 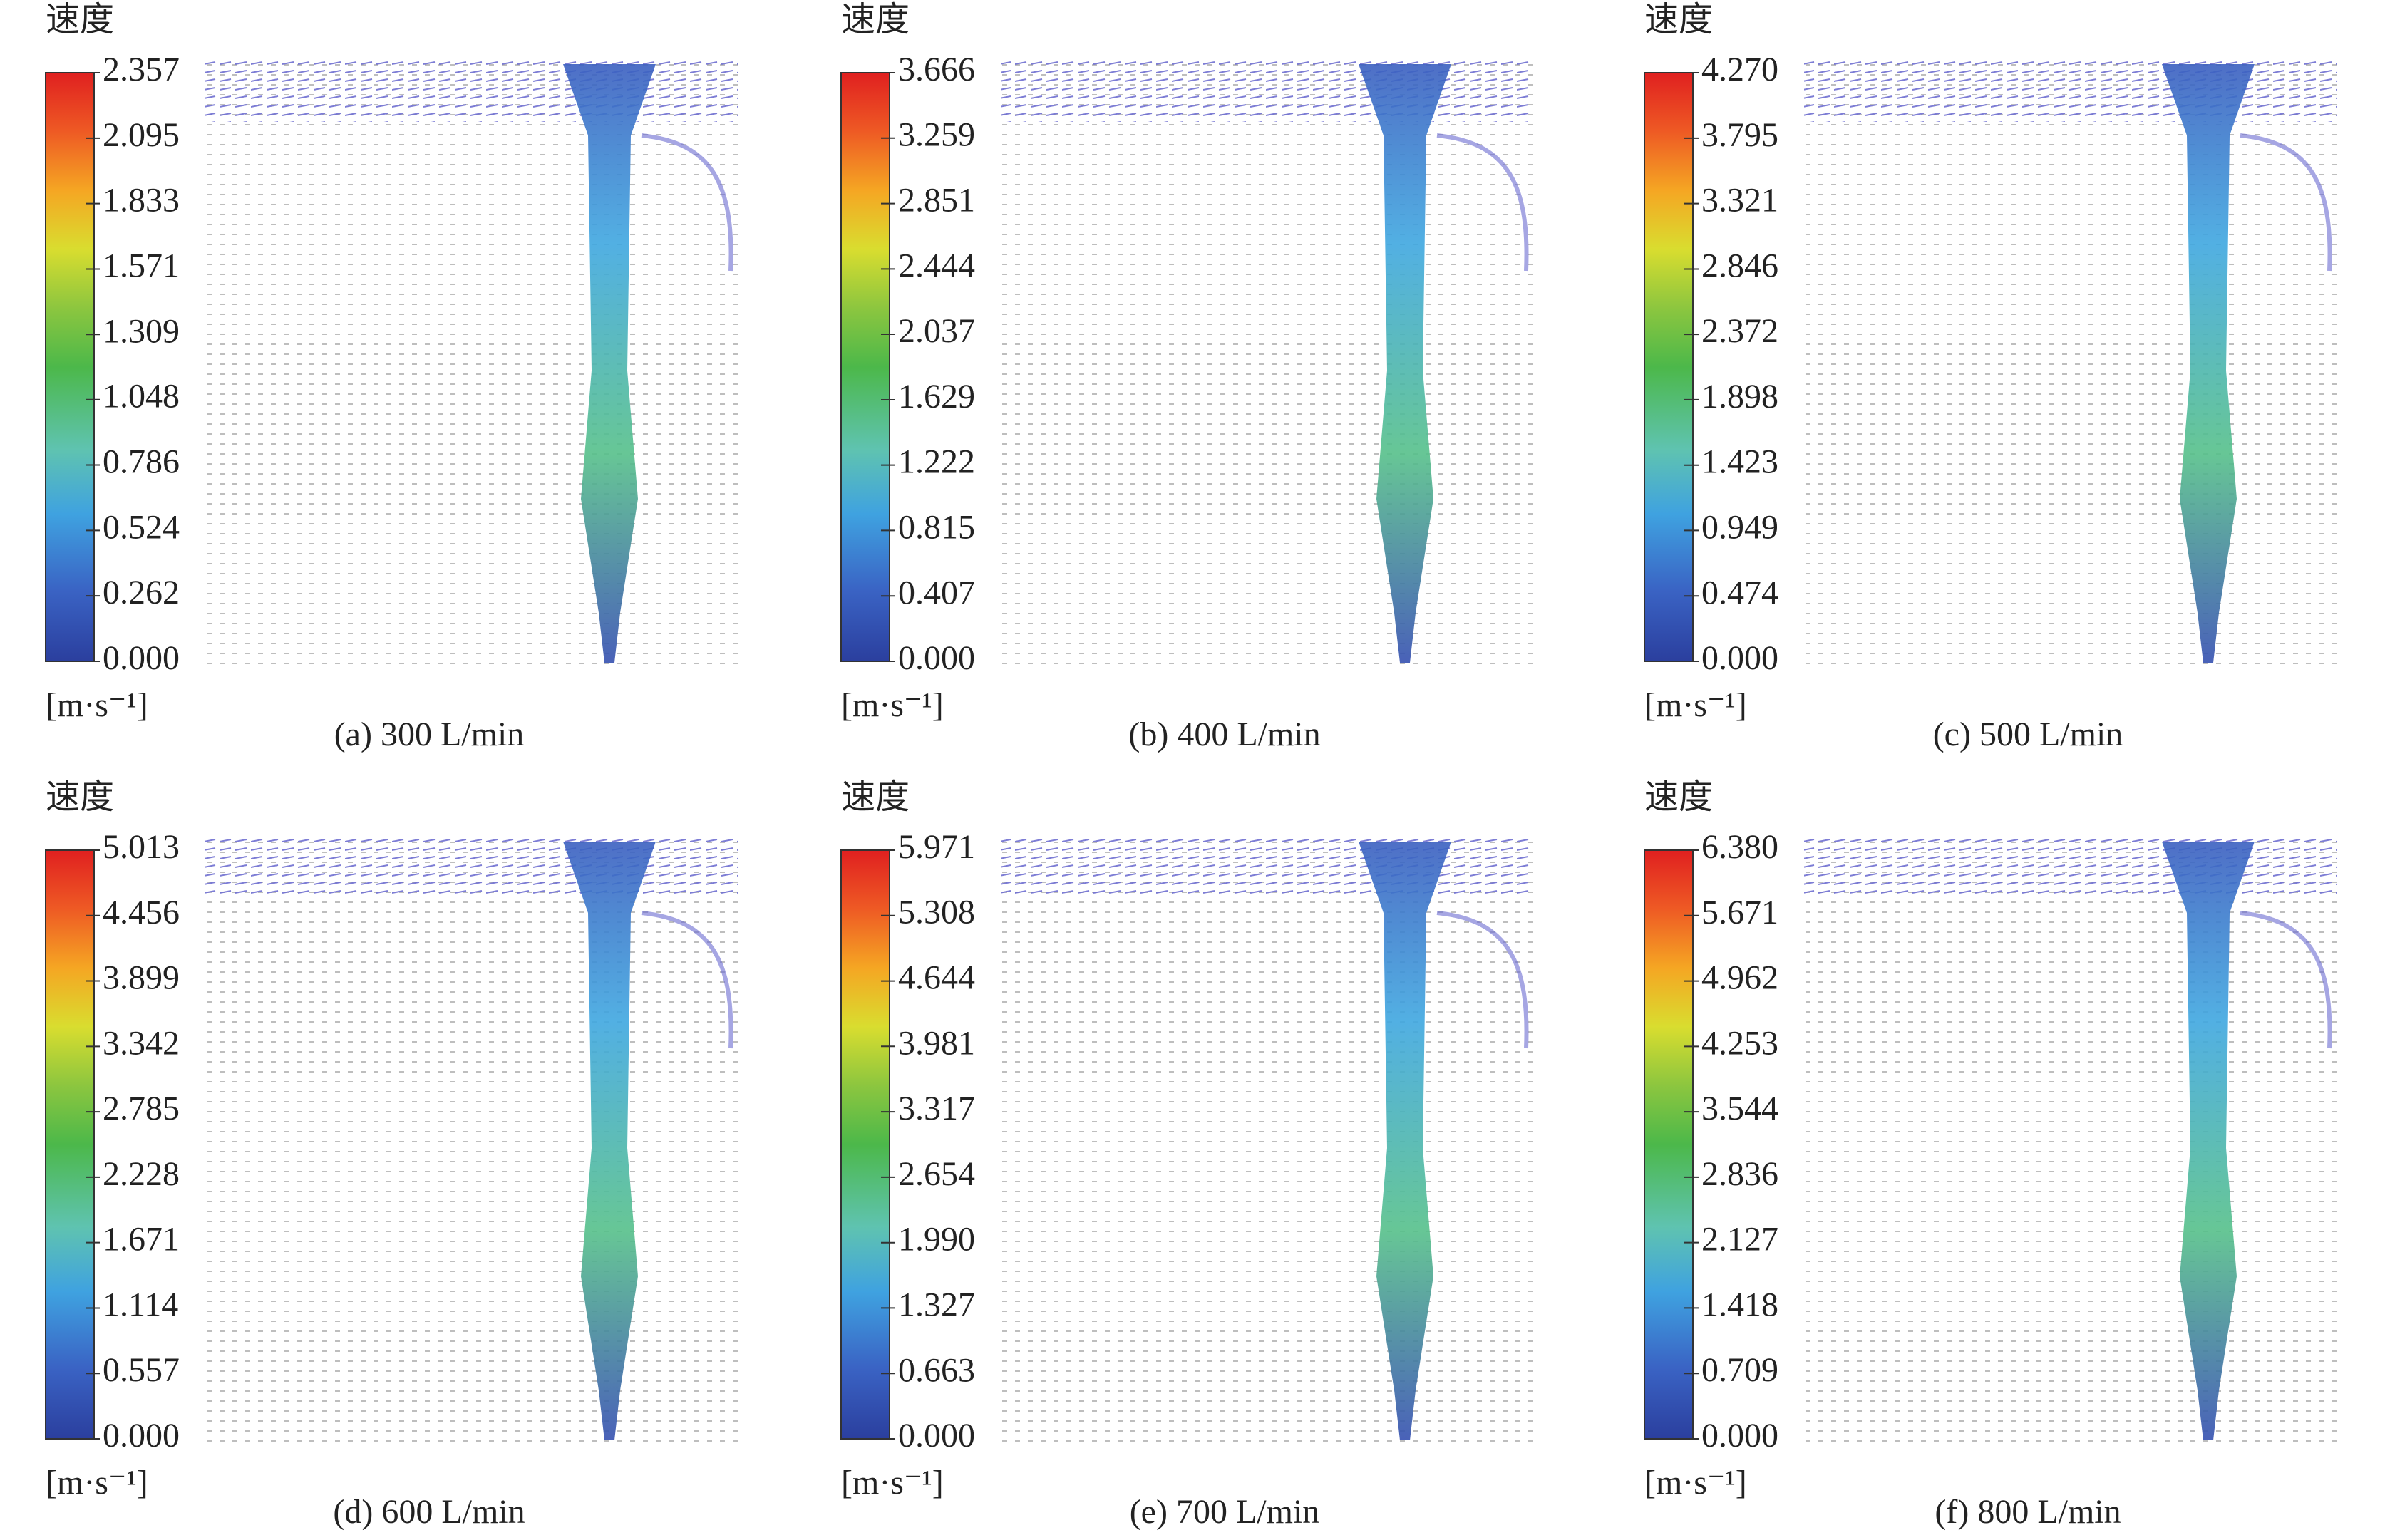 What do you see at coordinates (1740, 527) in the screenshot?
I see `colorbar-tick-label: 0.949` at bounding box center [1740, 527].